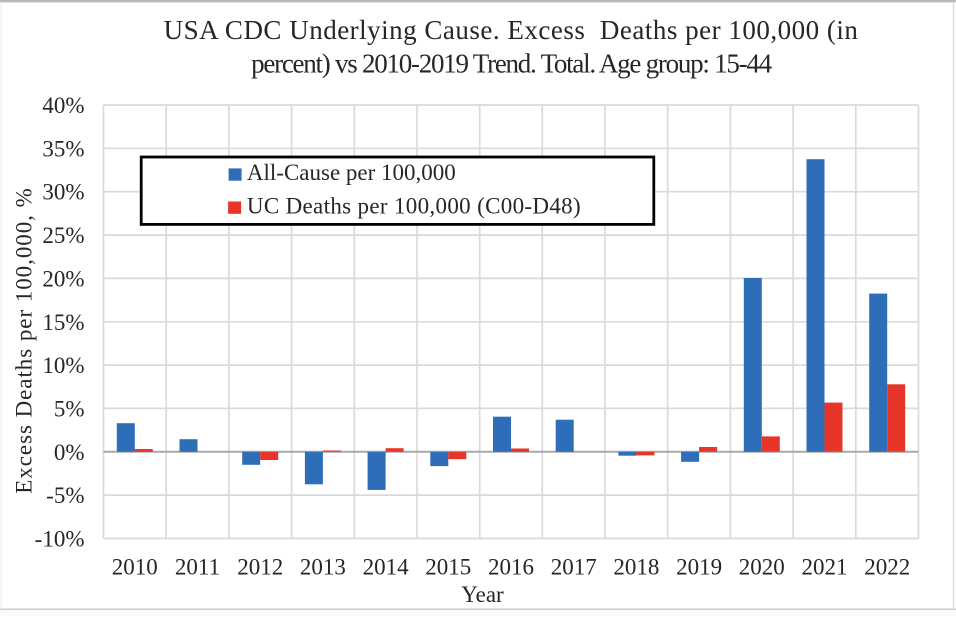  Describe the element at coordinates (69, 408) in the screenshot. I see `svg-text: 5%` at that location.